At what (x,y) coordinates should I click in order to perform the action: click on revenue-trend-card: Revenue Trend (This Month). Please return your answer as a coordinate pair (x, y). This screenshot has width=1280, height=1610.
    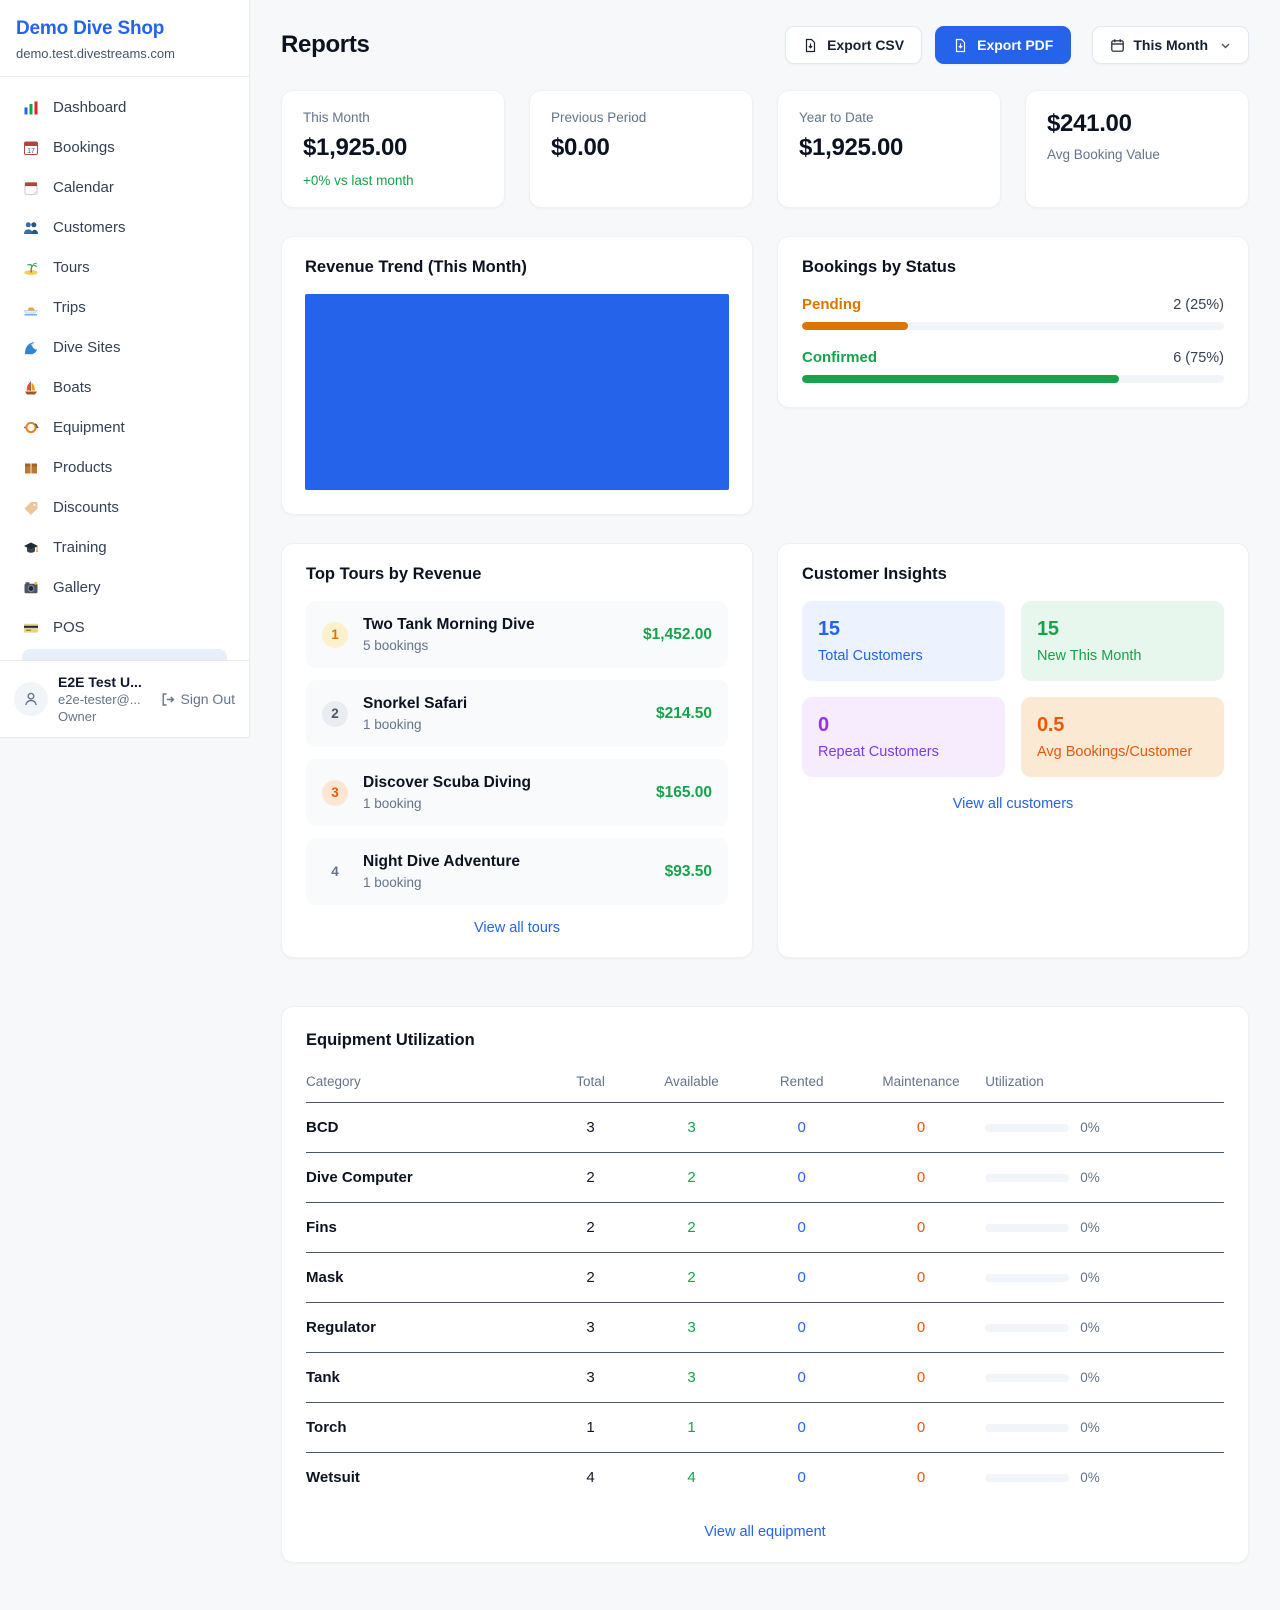
    Looking at the image, I should click on (517, 375).